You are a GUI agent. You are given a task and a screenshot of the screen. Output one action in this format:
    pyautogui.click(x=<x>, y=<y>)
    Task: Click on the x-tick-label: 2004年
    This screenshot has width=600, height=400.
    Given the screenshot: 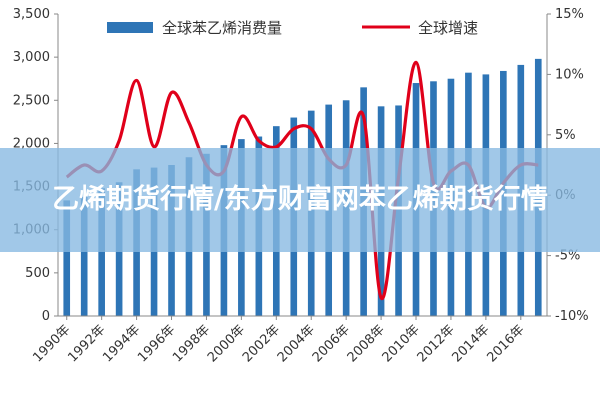 What is the action you would take?
    pyautogui.click(x=296, y=343)
    